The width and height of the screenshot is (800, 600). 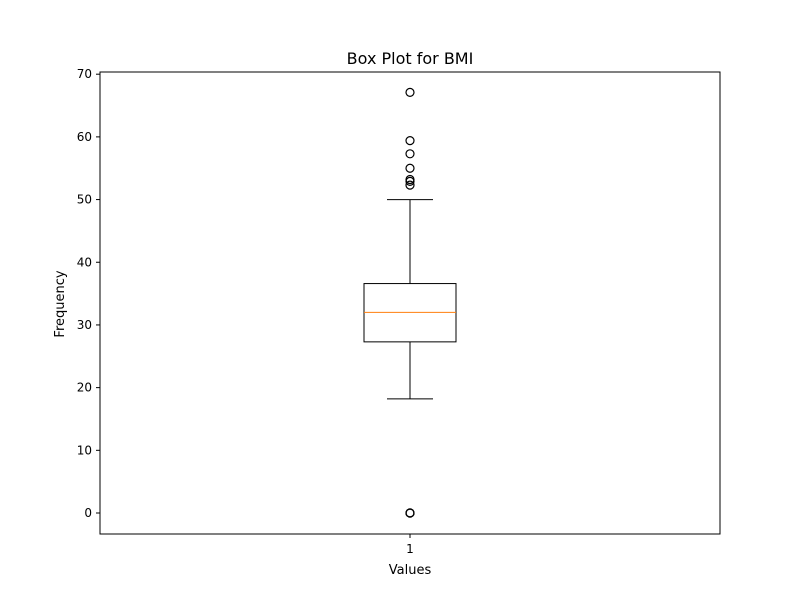 I want to click on y-tick-label-50: 50, so click(x=84, y=200).